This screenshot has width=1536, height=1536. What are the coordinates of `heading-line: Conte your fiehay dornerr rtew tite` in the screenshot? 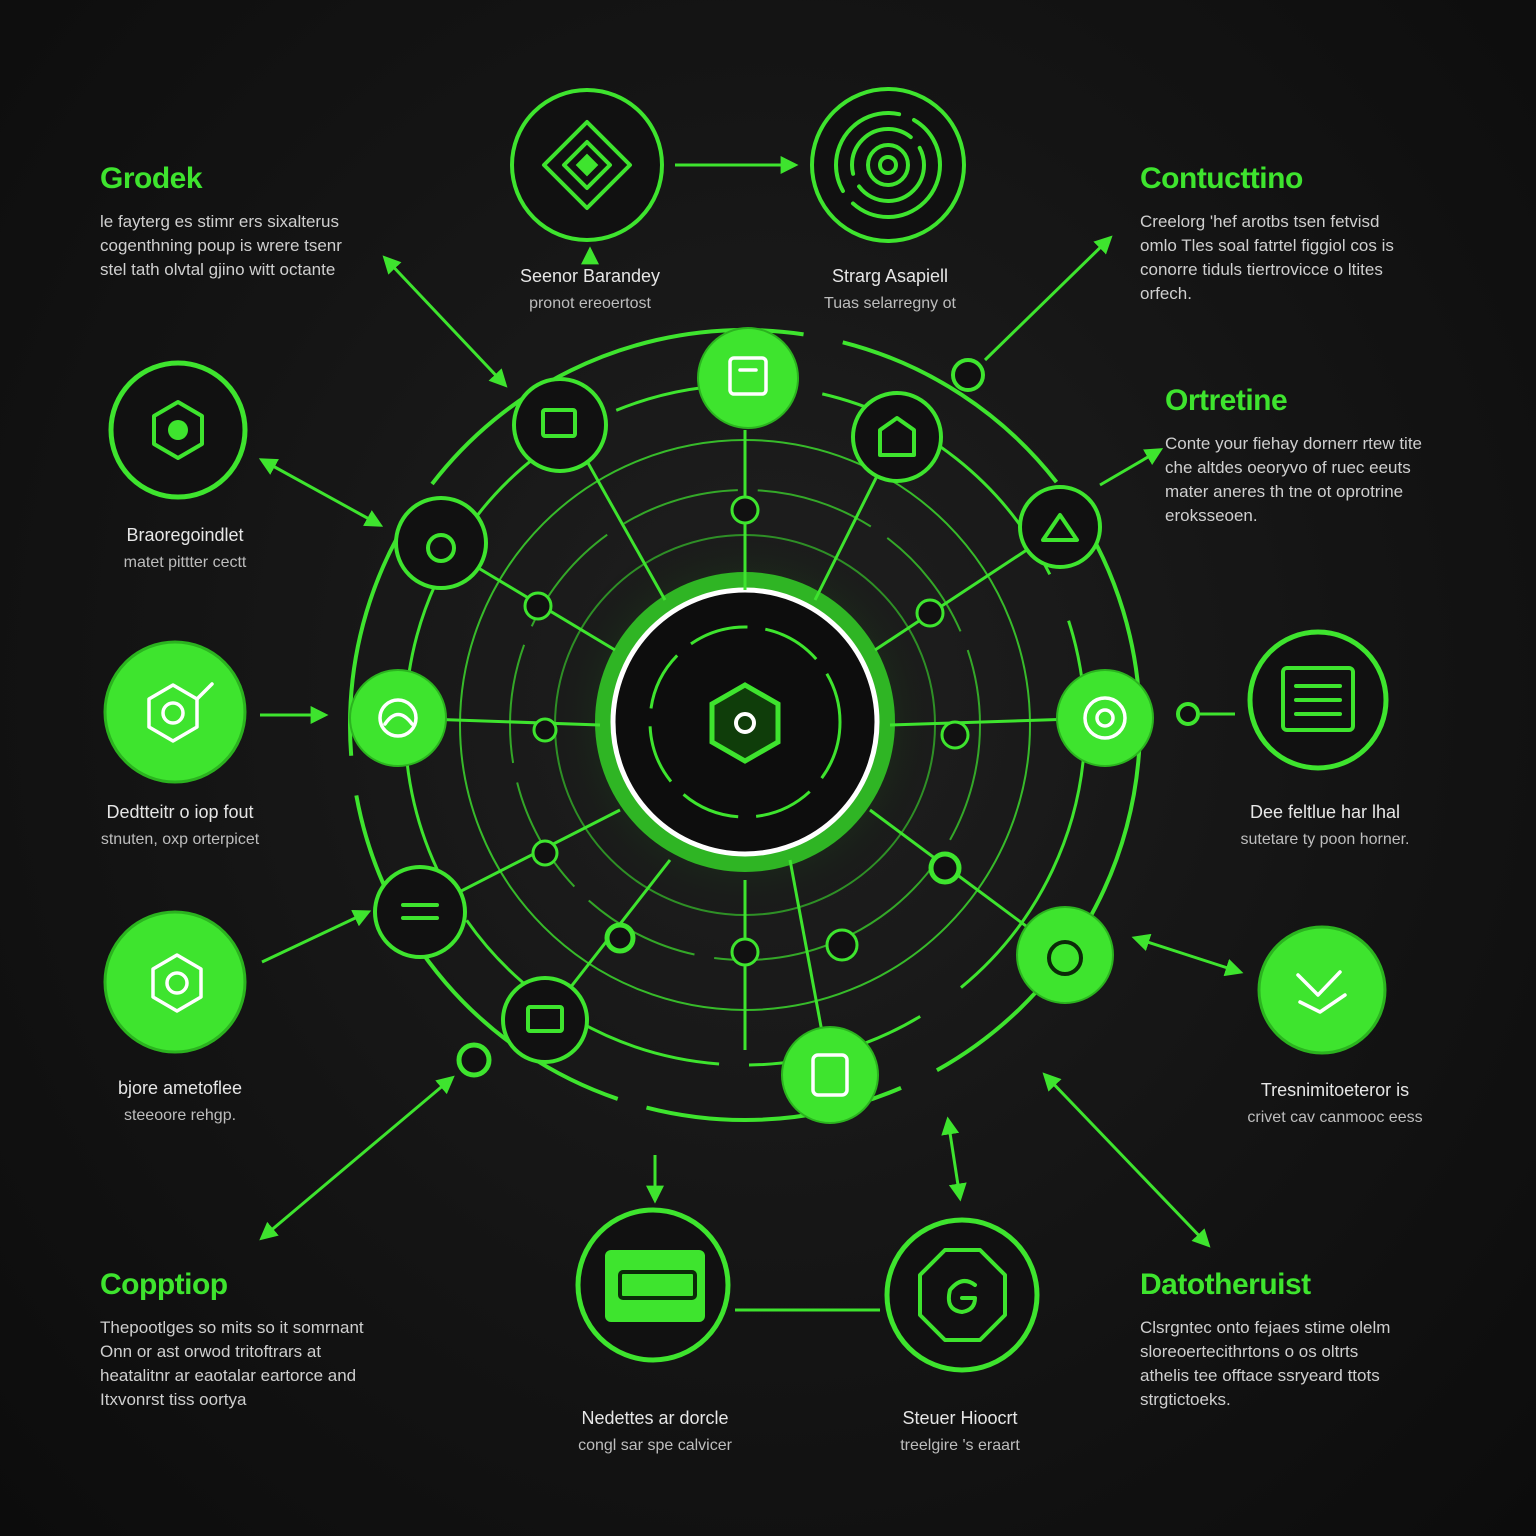 It's located at (1294, 443).